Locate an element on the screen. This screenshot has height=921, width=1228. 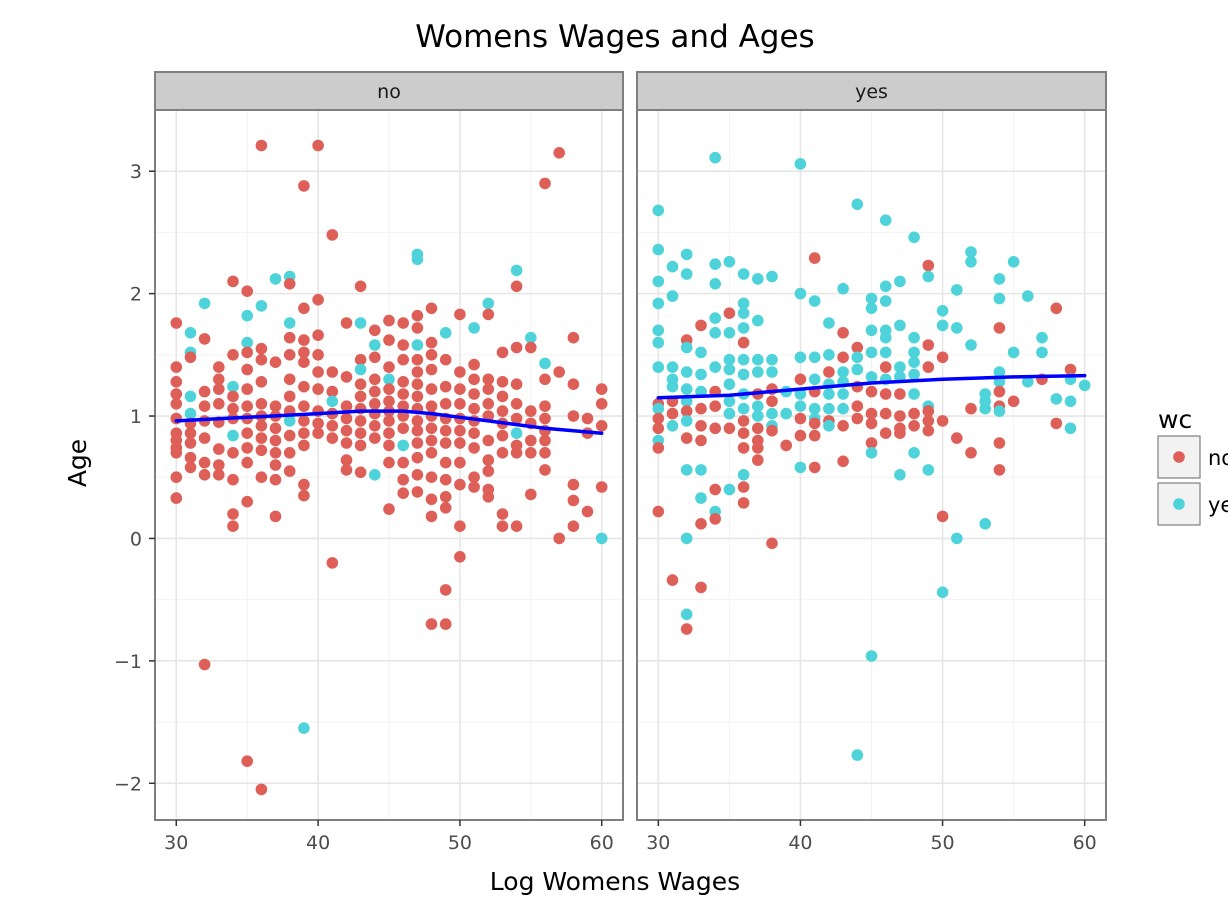
x-tick-label: 30 is located at coordinates (658, 843).